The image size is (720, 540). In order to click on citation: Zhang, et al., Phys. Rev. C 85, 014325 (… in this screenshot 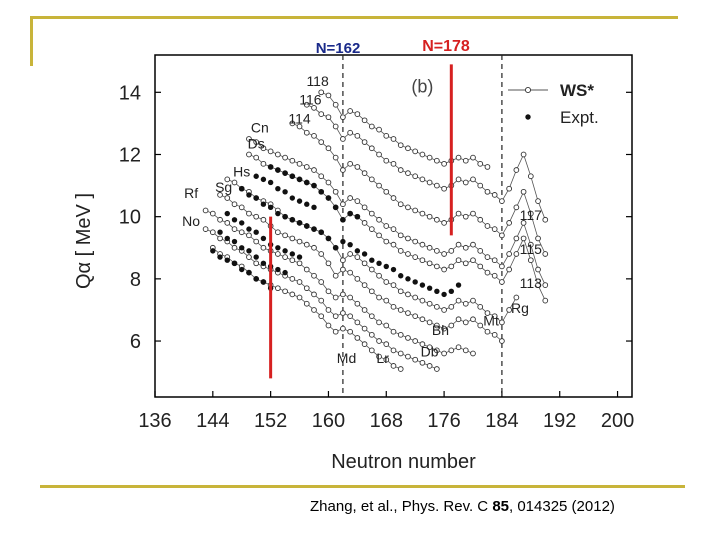, I will do `click(462, 506)`.